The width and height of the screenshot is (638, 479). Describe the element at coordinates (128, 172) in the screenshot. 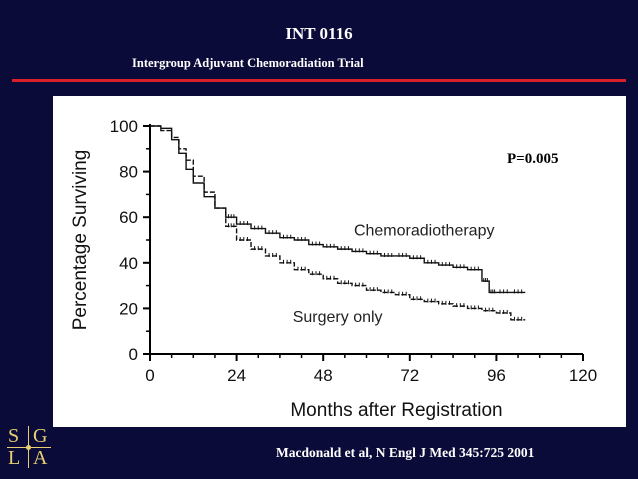

I see `y-tick-label: 80` at that location.